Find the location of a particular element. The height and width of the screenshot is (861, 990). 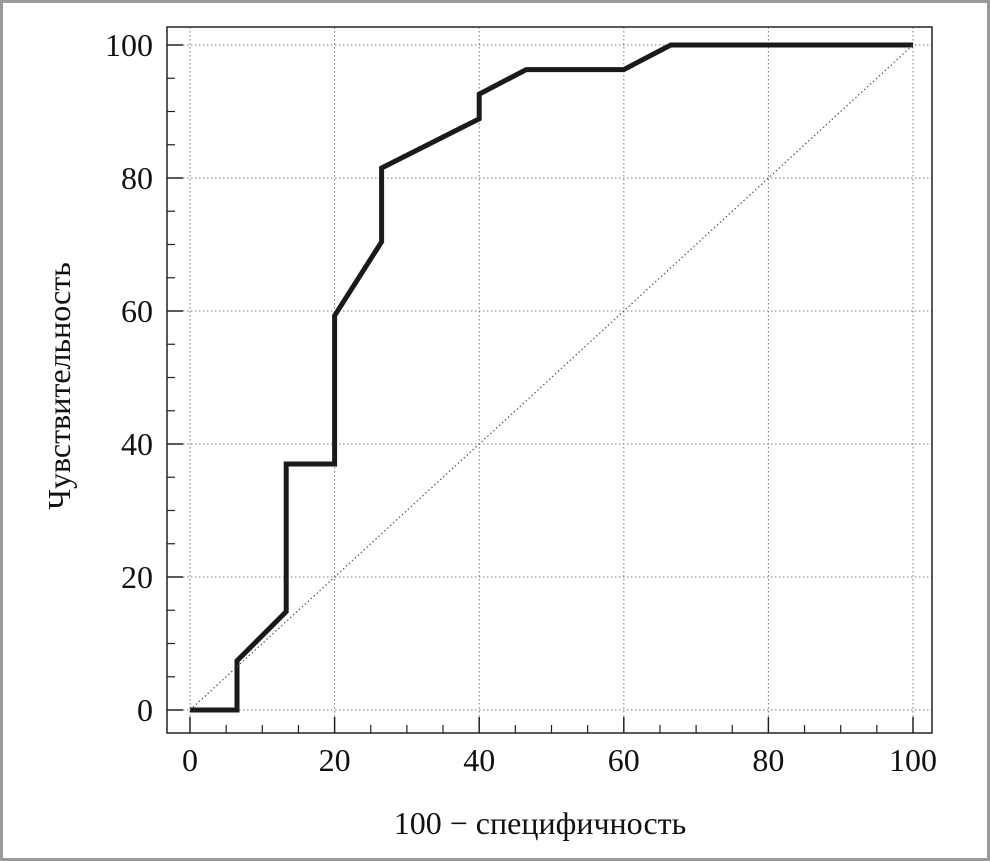

x-tick-label: 20 is located at coordinates (335, 760).